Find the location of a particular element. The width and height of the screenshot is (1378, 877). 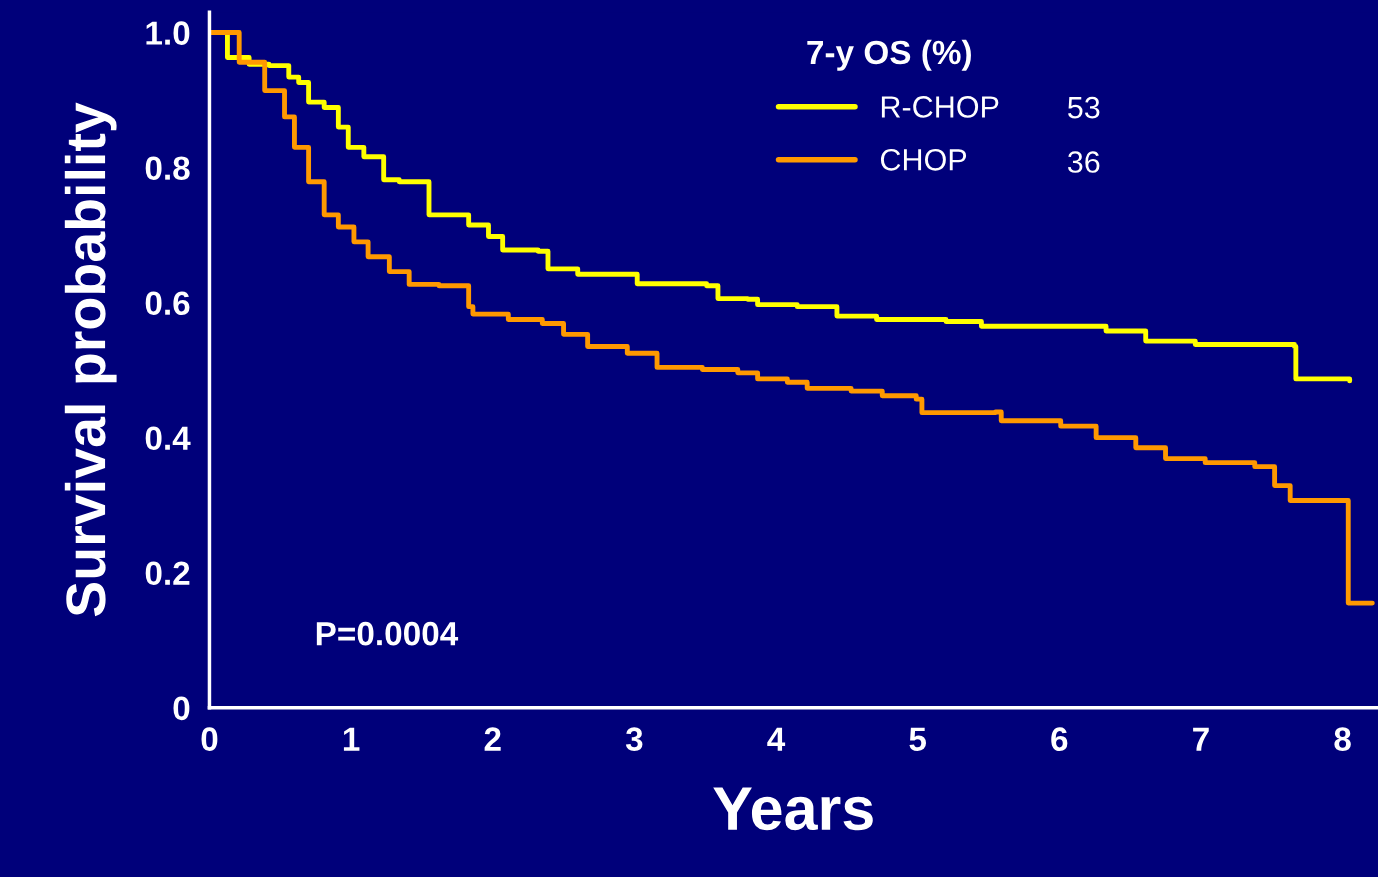

annotation: P=0.0004 is located at coordinates (387, 633).